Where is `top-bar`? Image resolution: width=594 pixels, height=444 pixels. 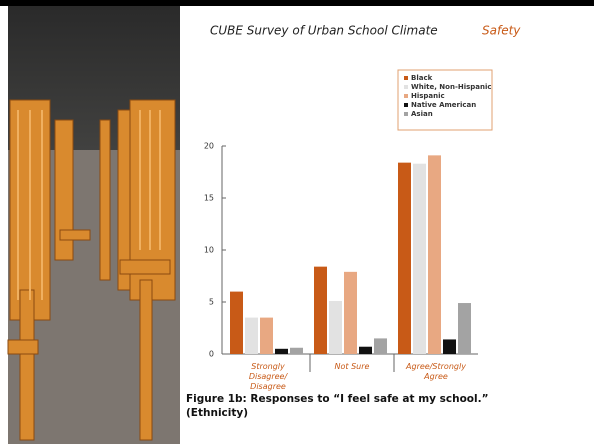
top-bar is located at coordinates (297, 3).